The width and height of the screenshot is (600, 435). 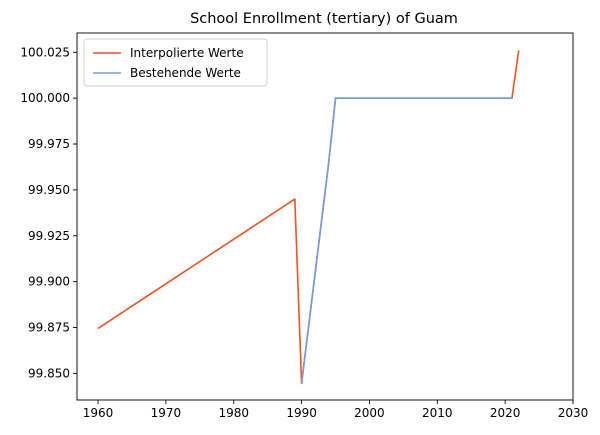 I want to click on y-tick-label: 99.975, so click(x=49, y=144).